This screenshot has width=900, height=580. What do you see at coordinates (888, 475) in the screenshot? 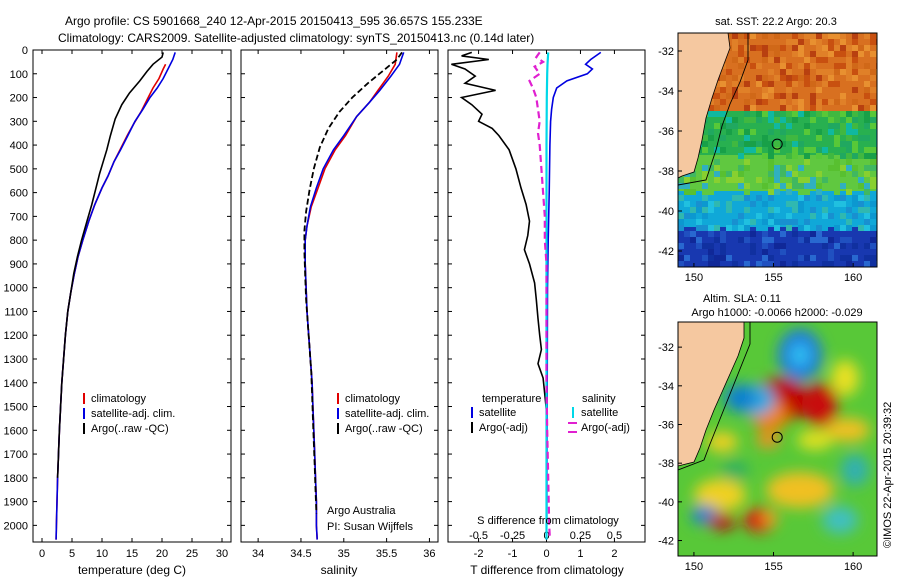
I see `imos-watermark: ©IMOS 22-Apr-2015 20:39:32` at bounding box center [888, 475].